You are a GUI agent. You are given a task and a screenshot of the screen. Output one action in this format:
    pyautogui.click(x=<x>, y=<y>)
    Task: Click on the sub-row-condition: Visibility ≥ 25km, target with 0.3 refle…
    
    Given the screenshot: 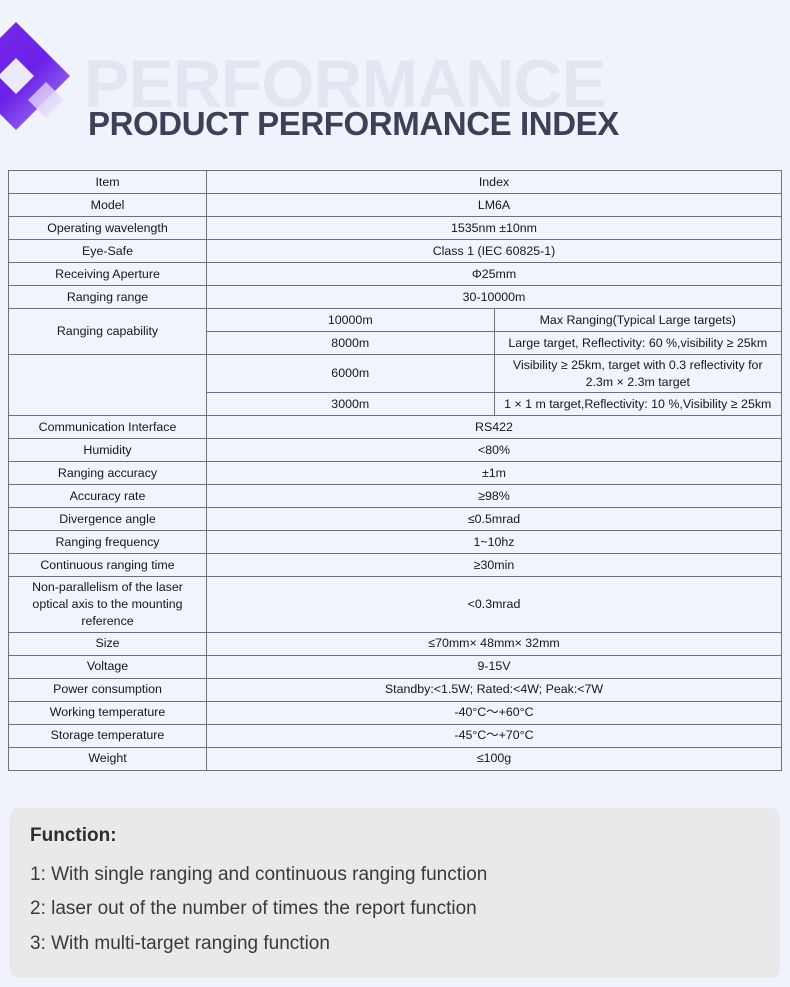 What is the action you would take?
    pyautogui.click(x=637, y=373)
    